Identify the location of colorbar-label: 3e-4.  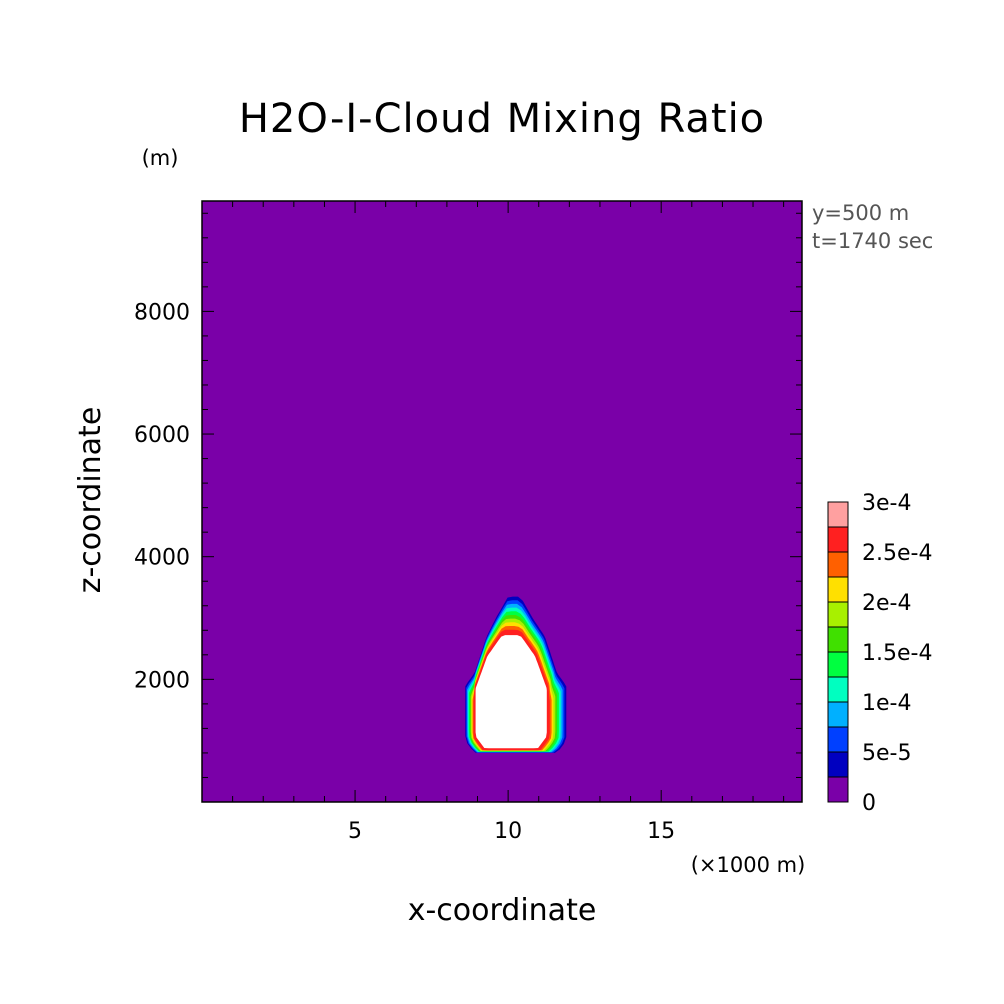
(886, 503).